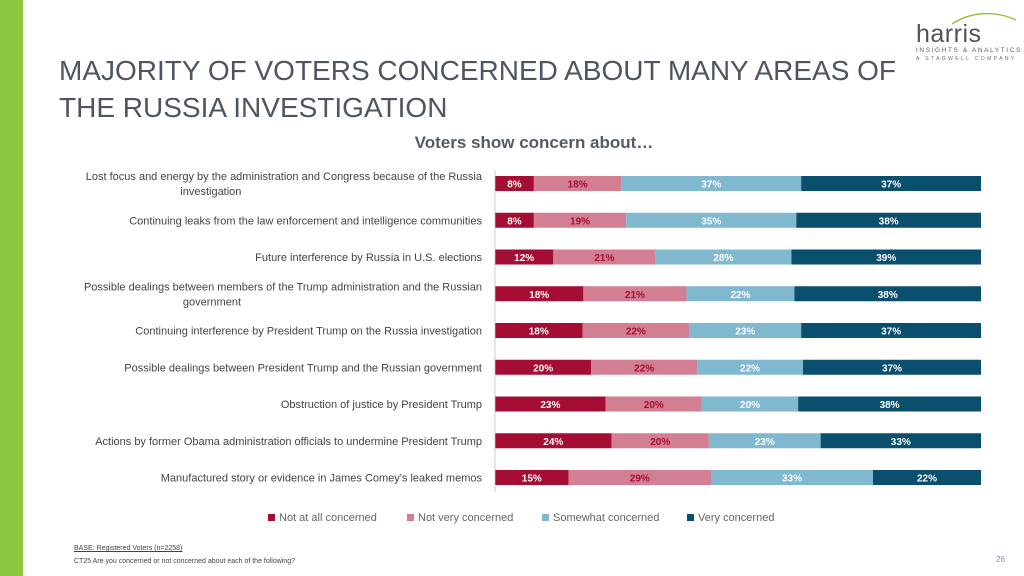 This screenshot has height=576, width=1024. I want to click on data-label: 12%, so click(524, 258).